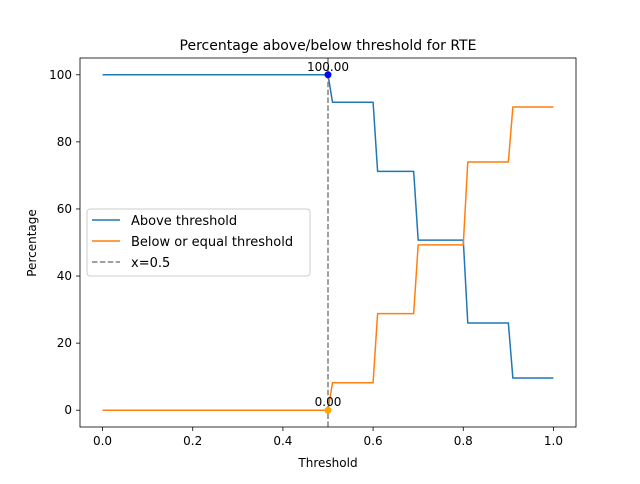 This screenshot has width=640, height=484. I want to click on y-tick-label-0: 0, so click(68, 410).